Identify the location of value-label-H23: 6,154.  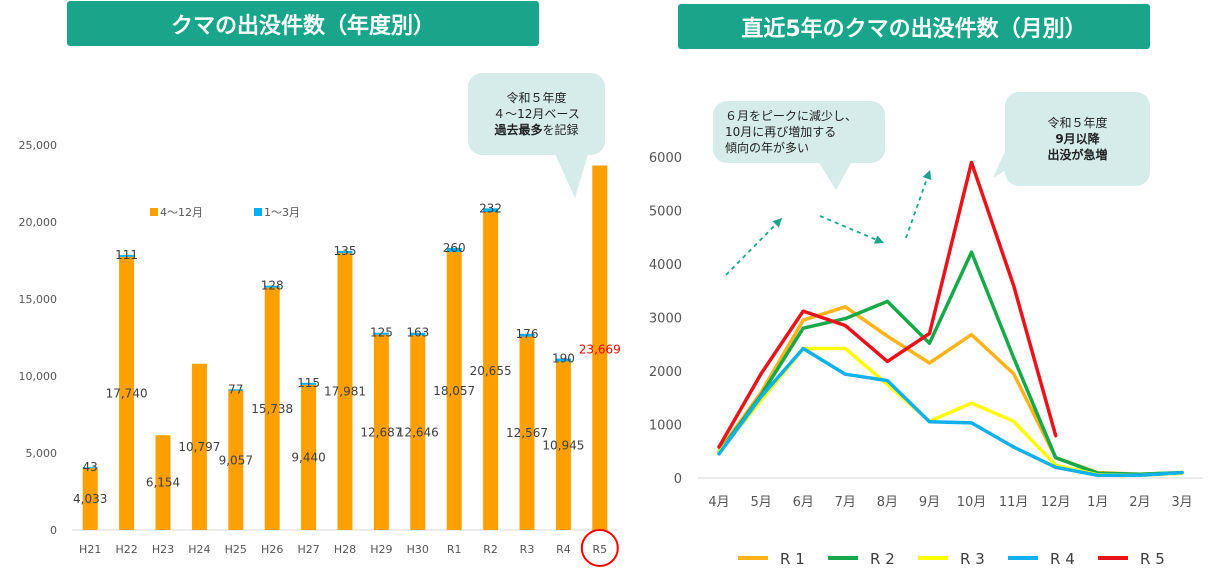
(163, 483).